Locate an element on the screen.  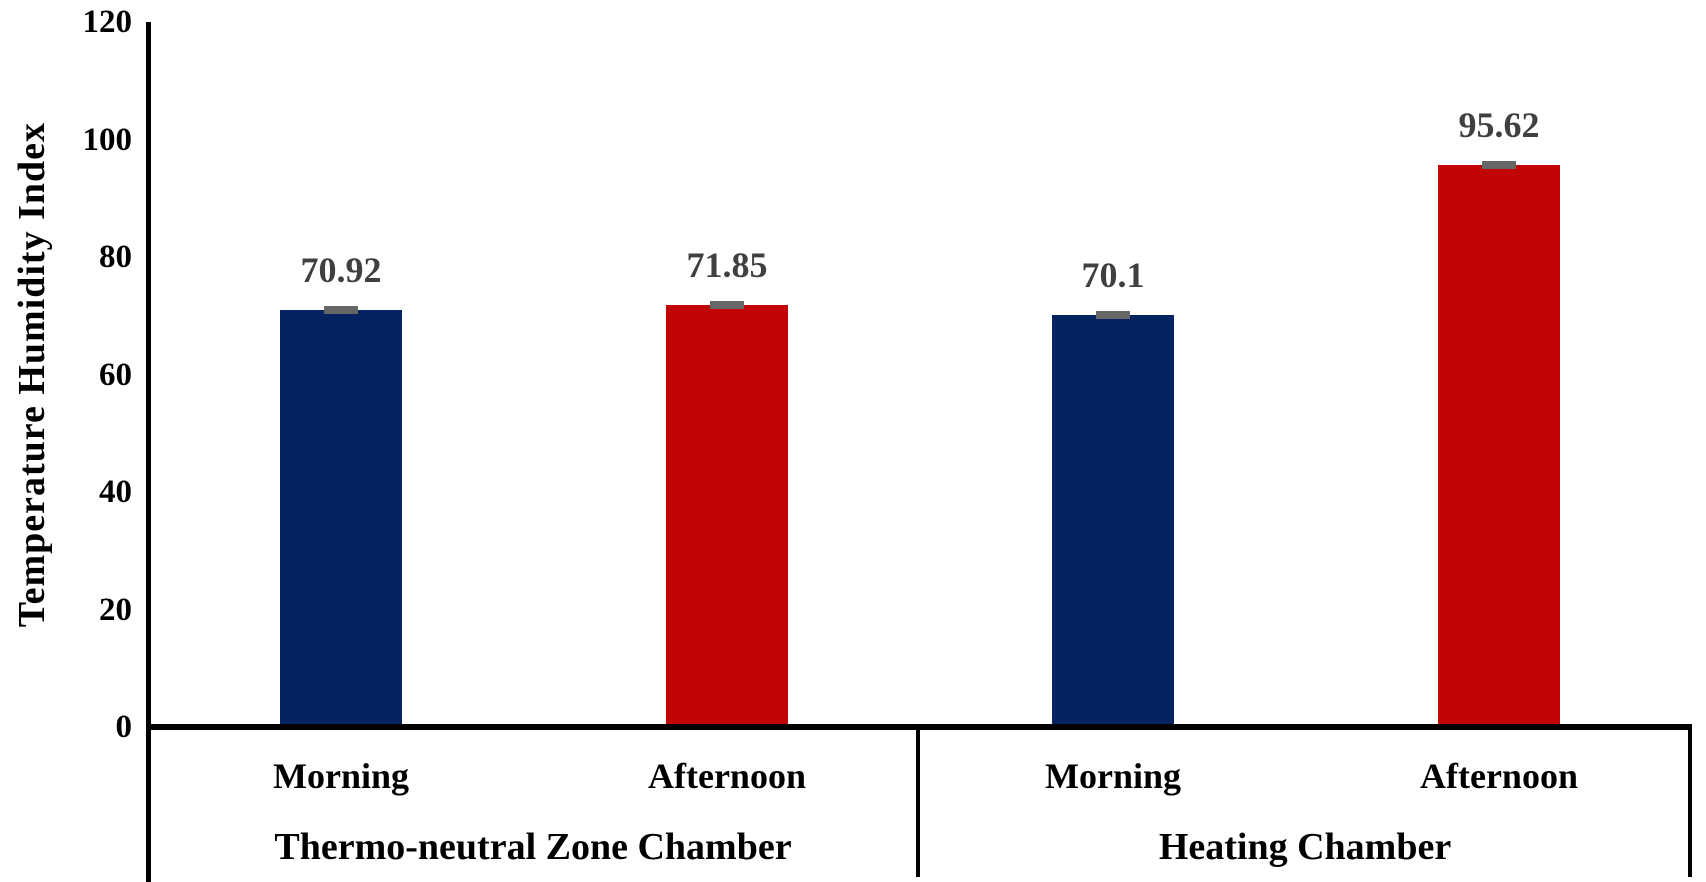
value-label-thermo-neutral-zone-chamber-afternoon: 71.85 is located at coordinates (727, 264).